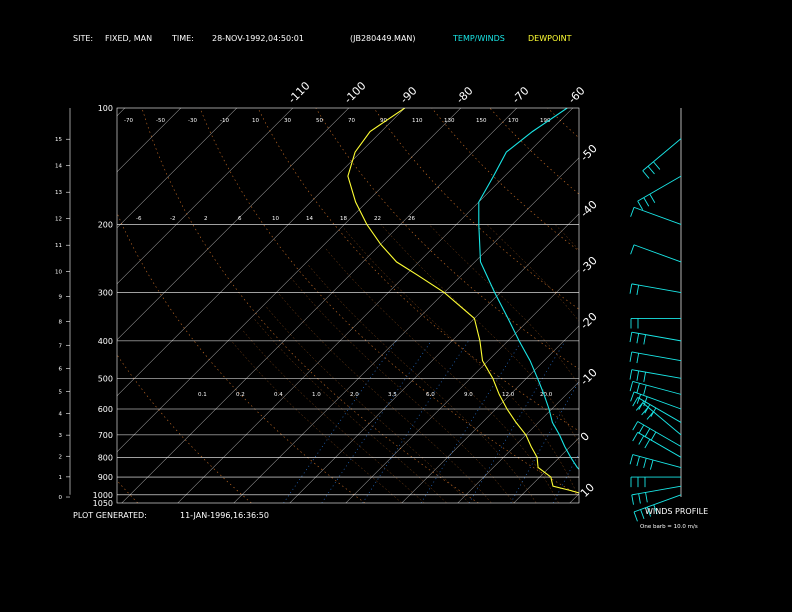 Image resolution: width=792 pixels, height=612 pixels. What do you see at coordinates (351, 121) in the screenshot?
I see `dry-adiabat-label: 70` at bounding box center [351, 121].